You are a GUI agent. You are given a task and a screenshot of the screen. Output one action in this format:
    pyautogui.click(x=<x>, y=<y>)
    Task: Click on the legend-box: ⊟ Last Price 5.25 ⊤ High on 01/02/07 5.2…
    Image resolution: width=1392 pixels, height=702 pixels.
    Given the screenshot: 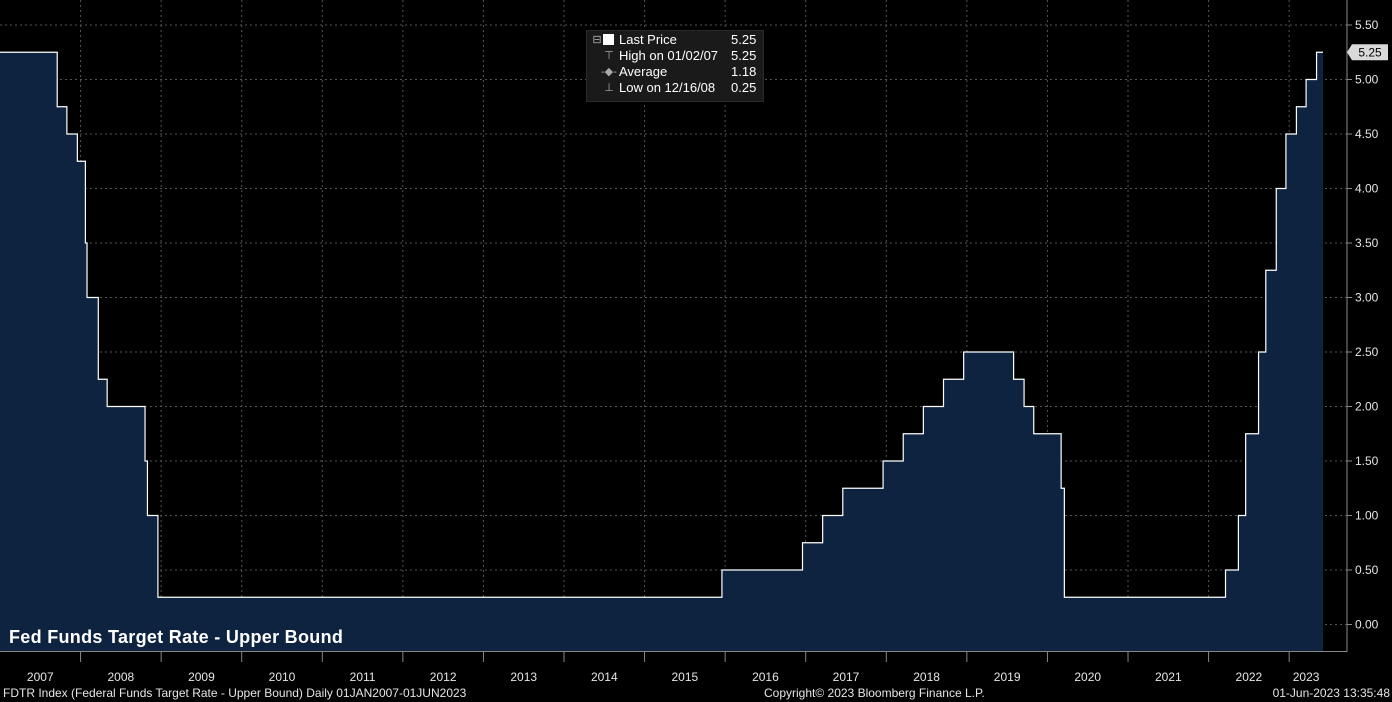 What is the action you would take?
    pyautogui.click(x=675, y=66)
    